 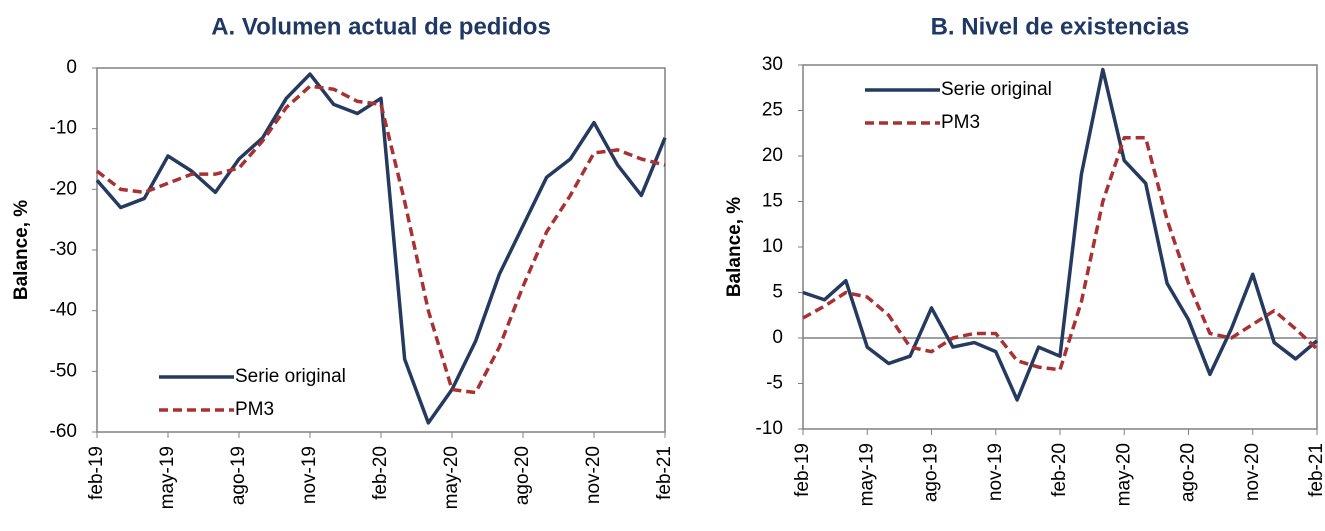 I want to click on y-tick-label: -50, so click(x=63, y=370).